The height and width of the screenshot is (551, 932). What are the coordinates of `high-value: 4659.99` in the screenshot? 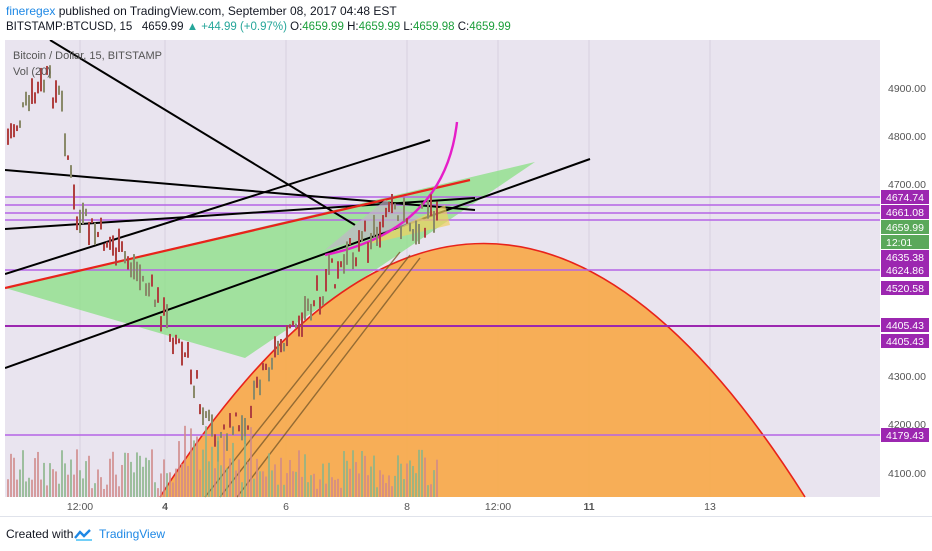 It's located at (379, 27).